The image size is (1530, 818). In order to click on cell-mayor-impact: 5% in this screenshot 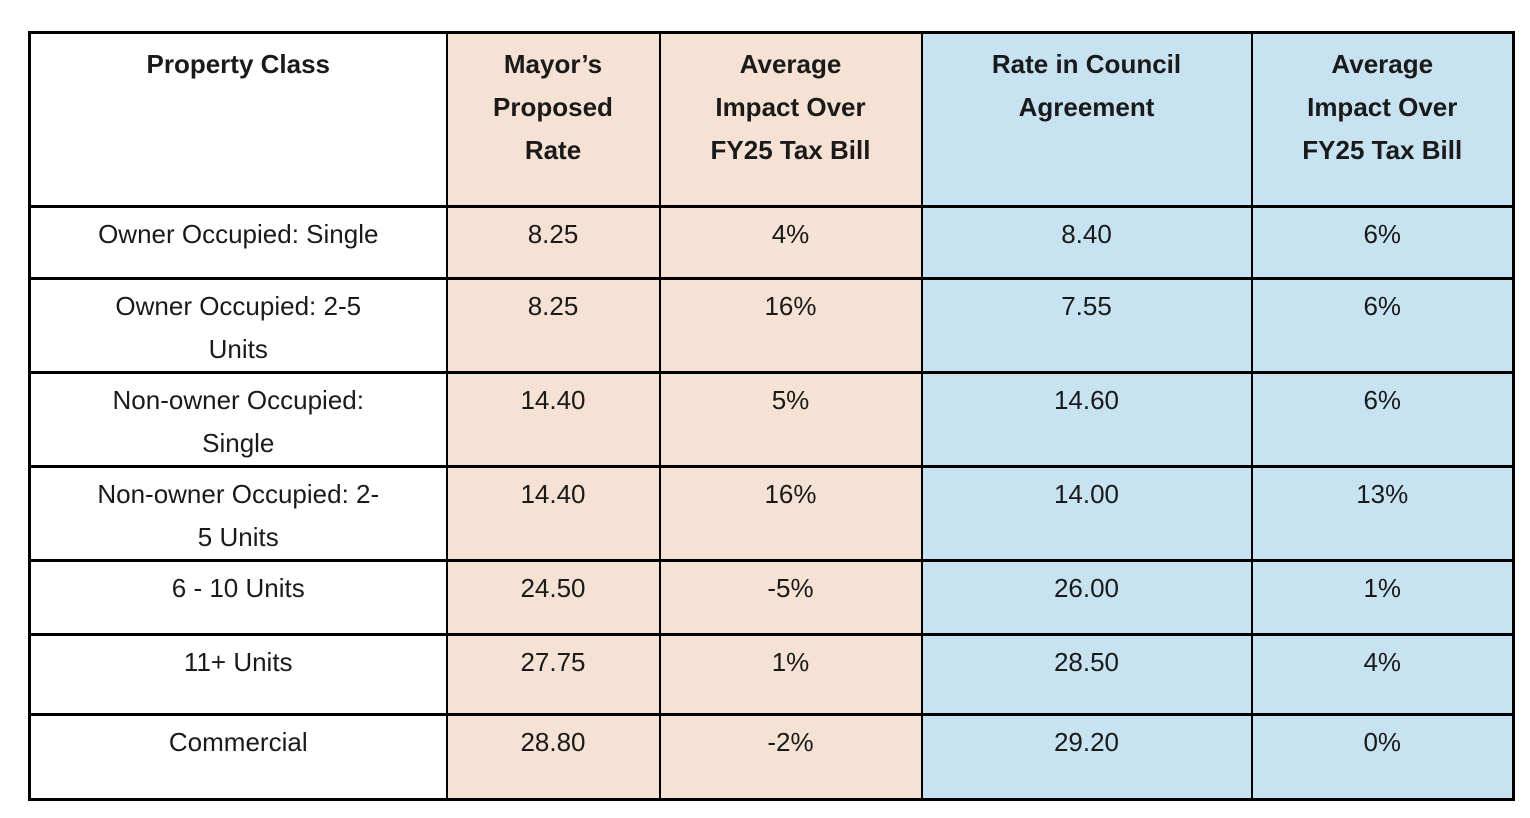, I will do `click(790, 419)`.